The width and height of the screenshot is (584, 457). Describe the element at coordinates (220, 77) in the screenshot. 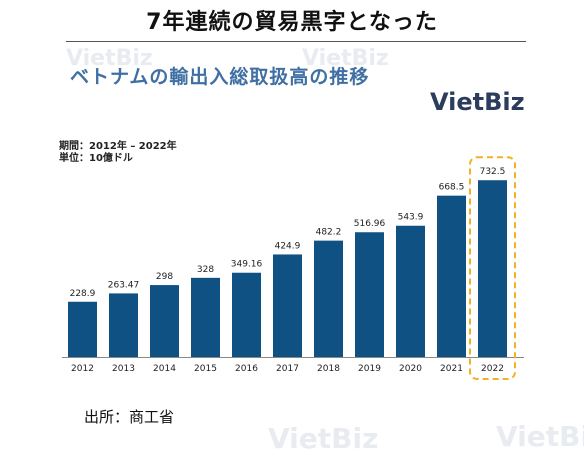

I see `chart-title: ベトナムの輸出入総取扱高の推移` at that location.